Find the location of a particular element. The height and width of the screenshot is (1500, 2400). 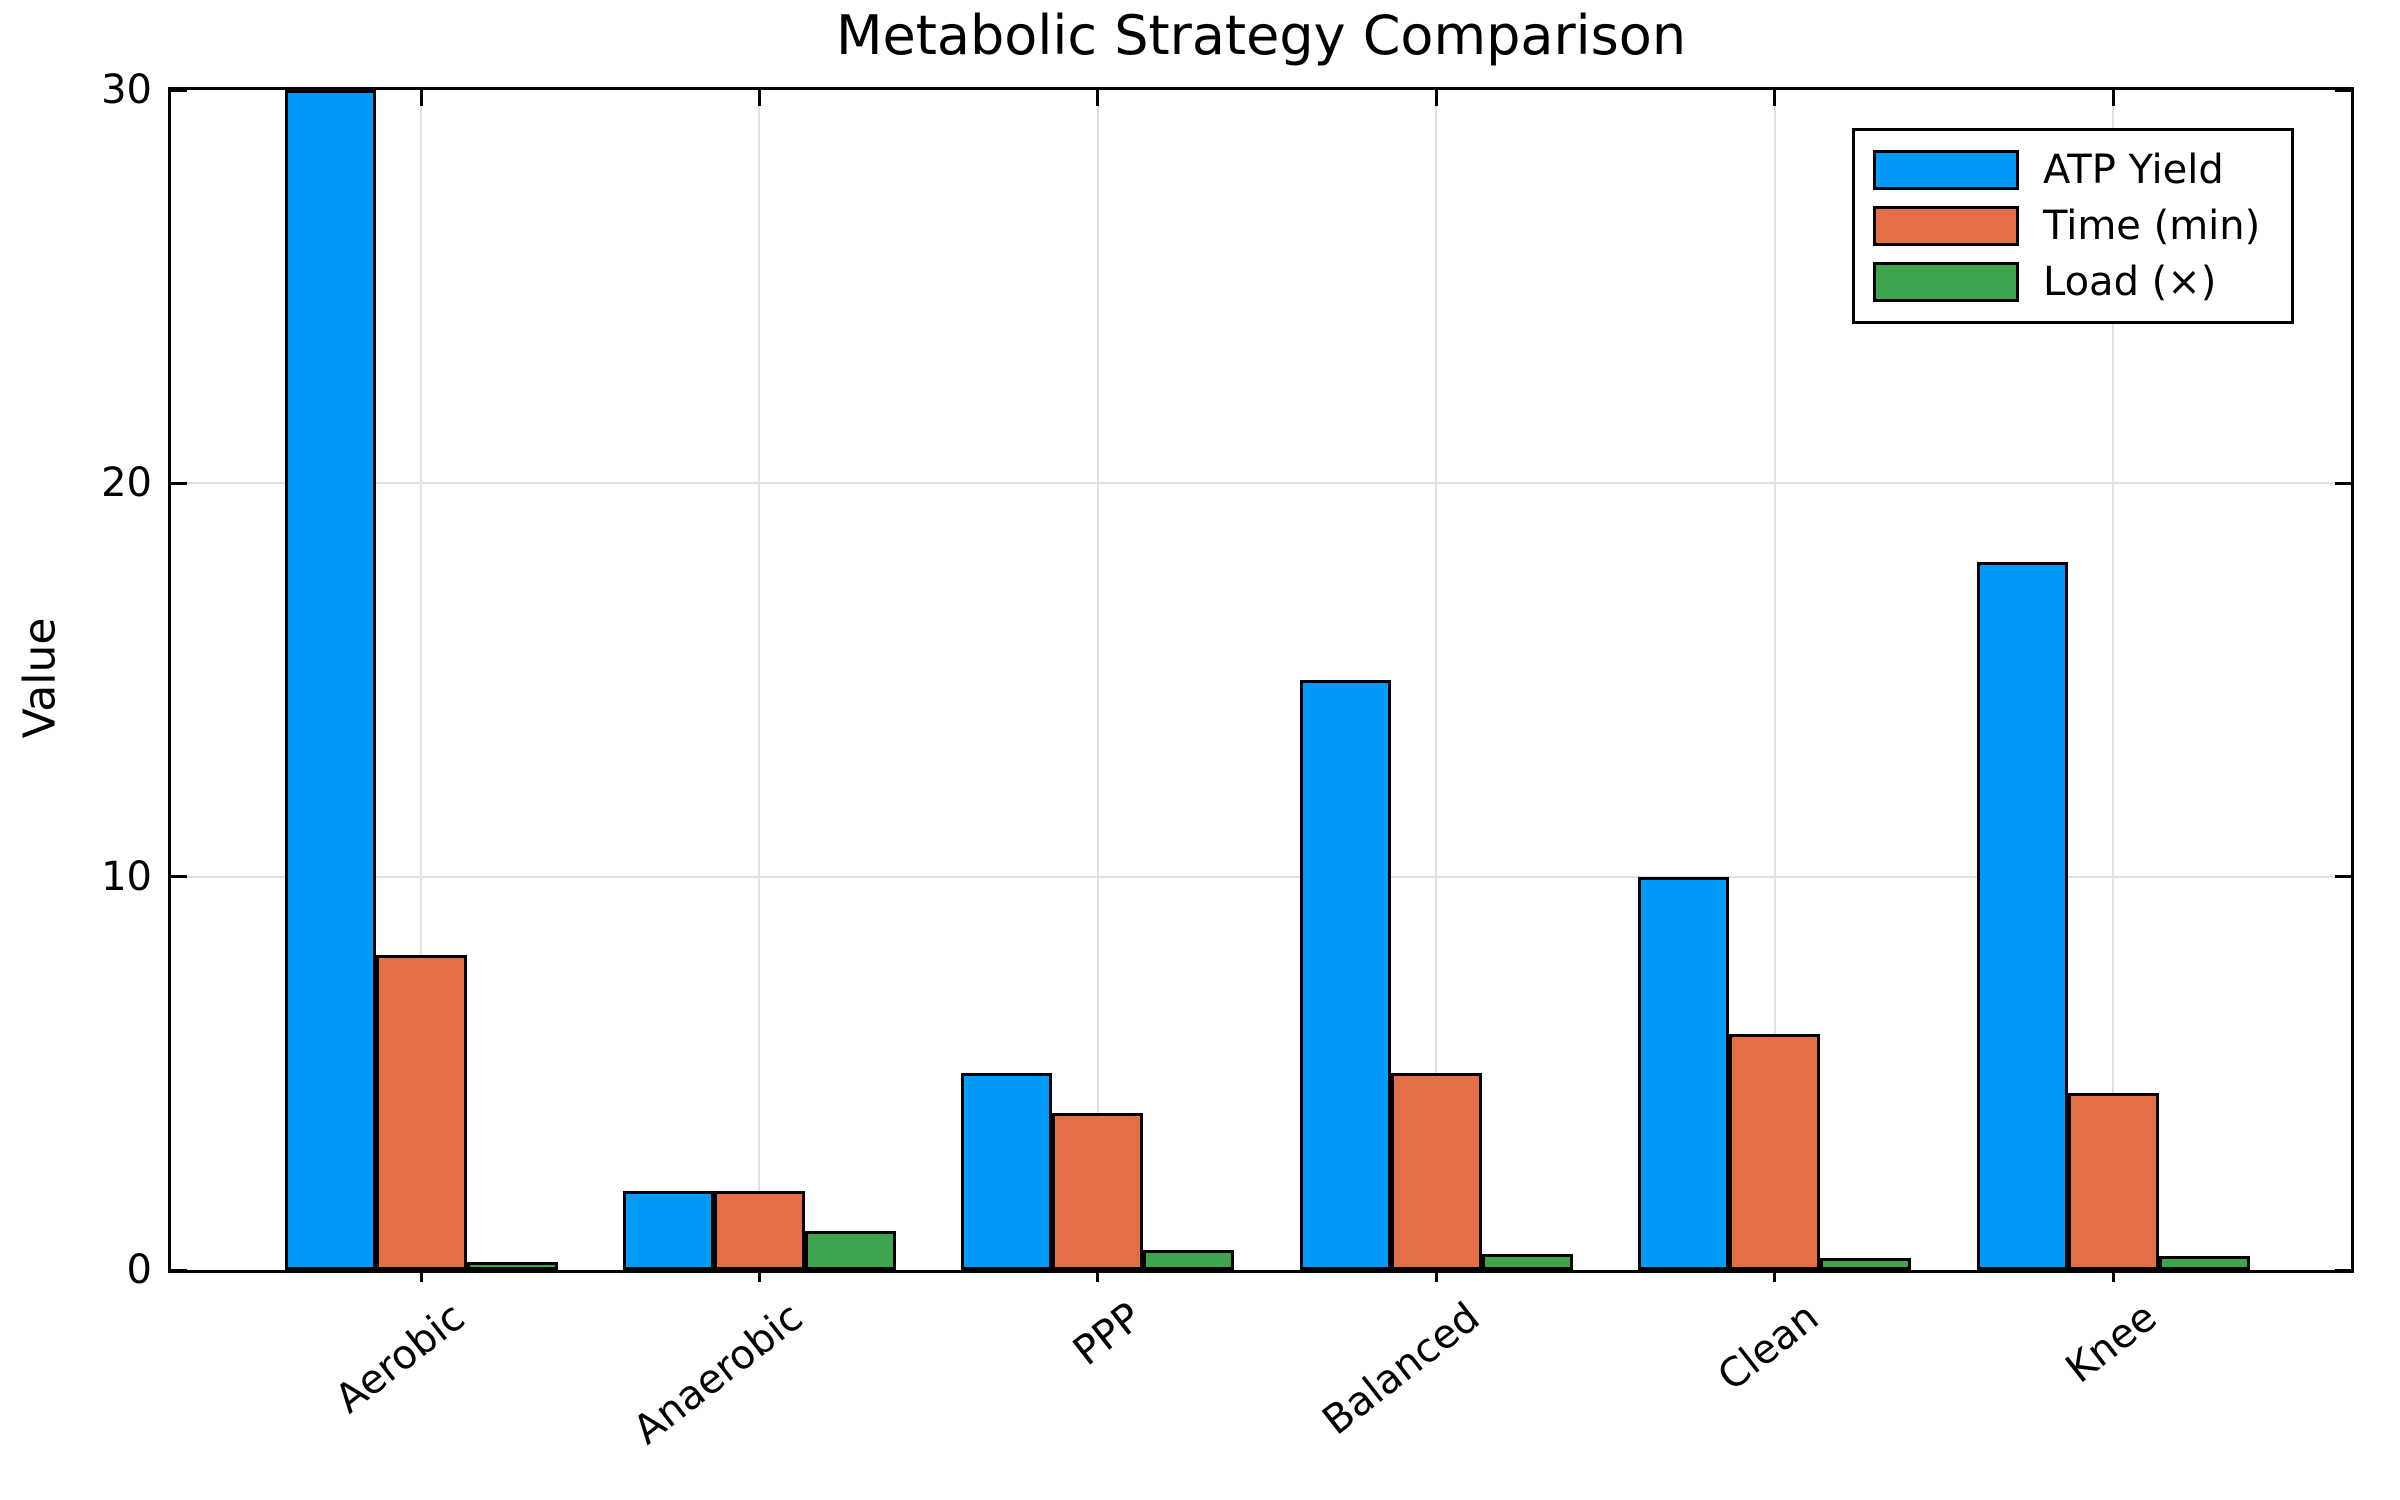

x-tick-label-knee: Knee is located at coordinates (2111, 1343).